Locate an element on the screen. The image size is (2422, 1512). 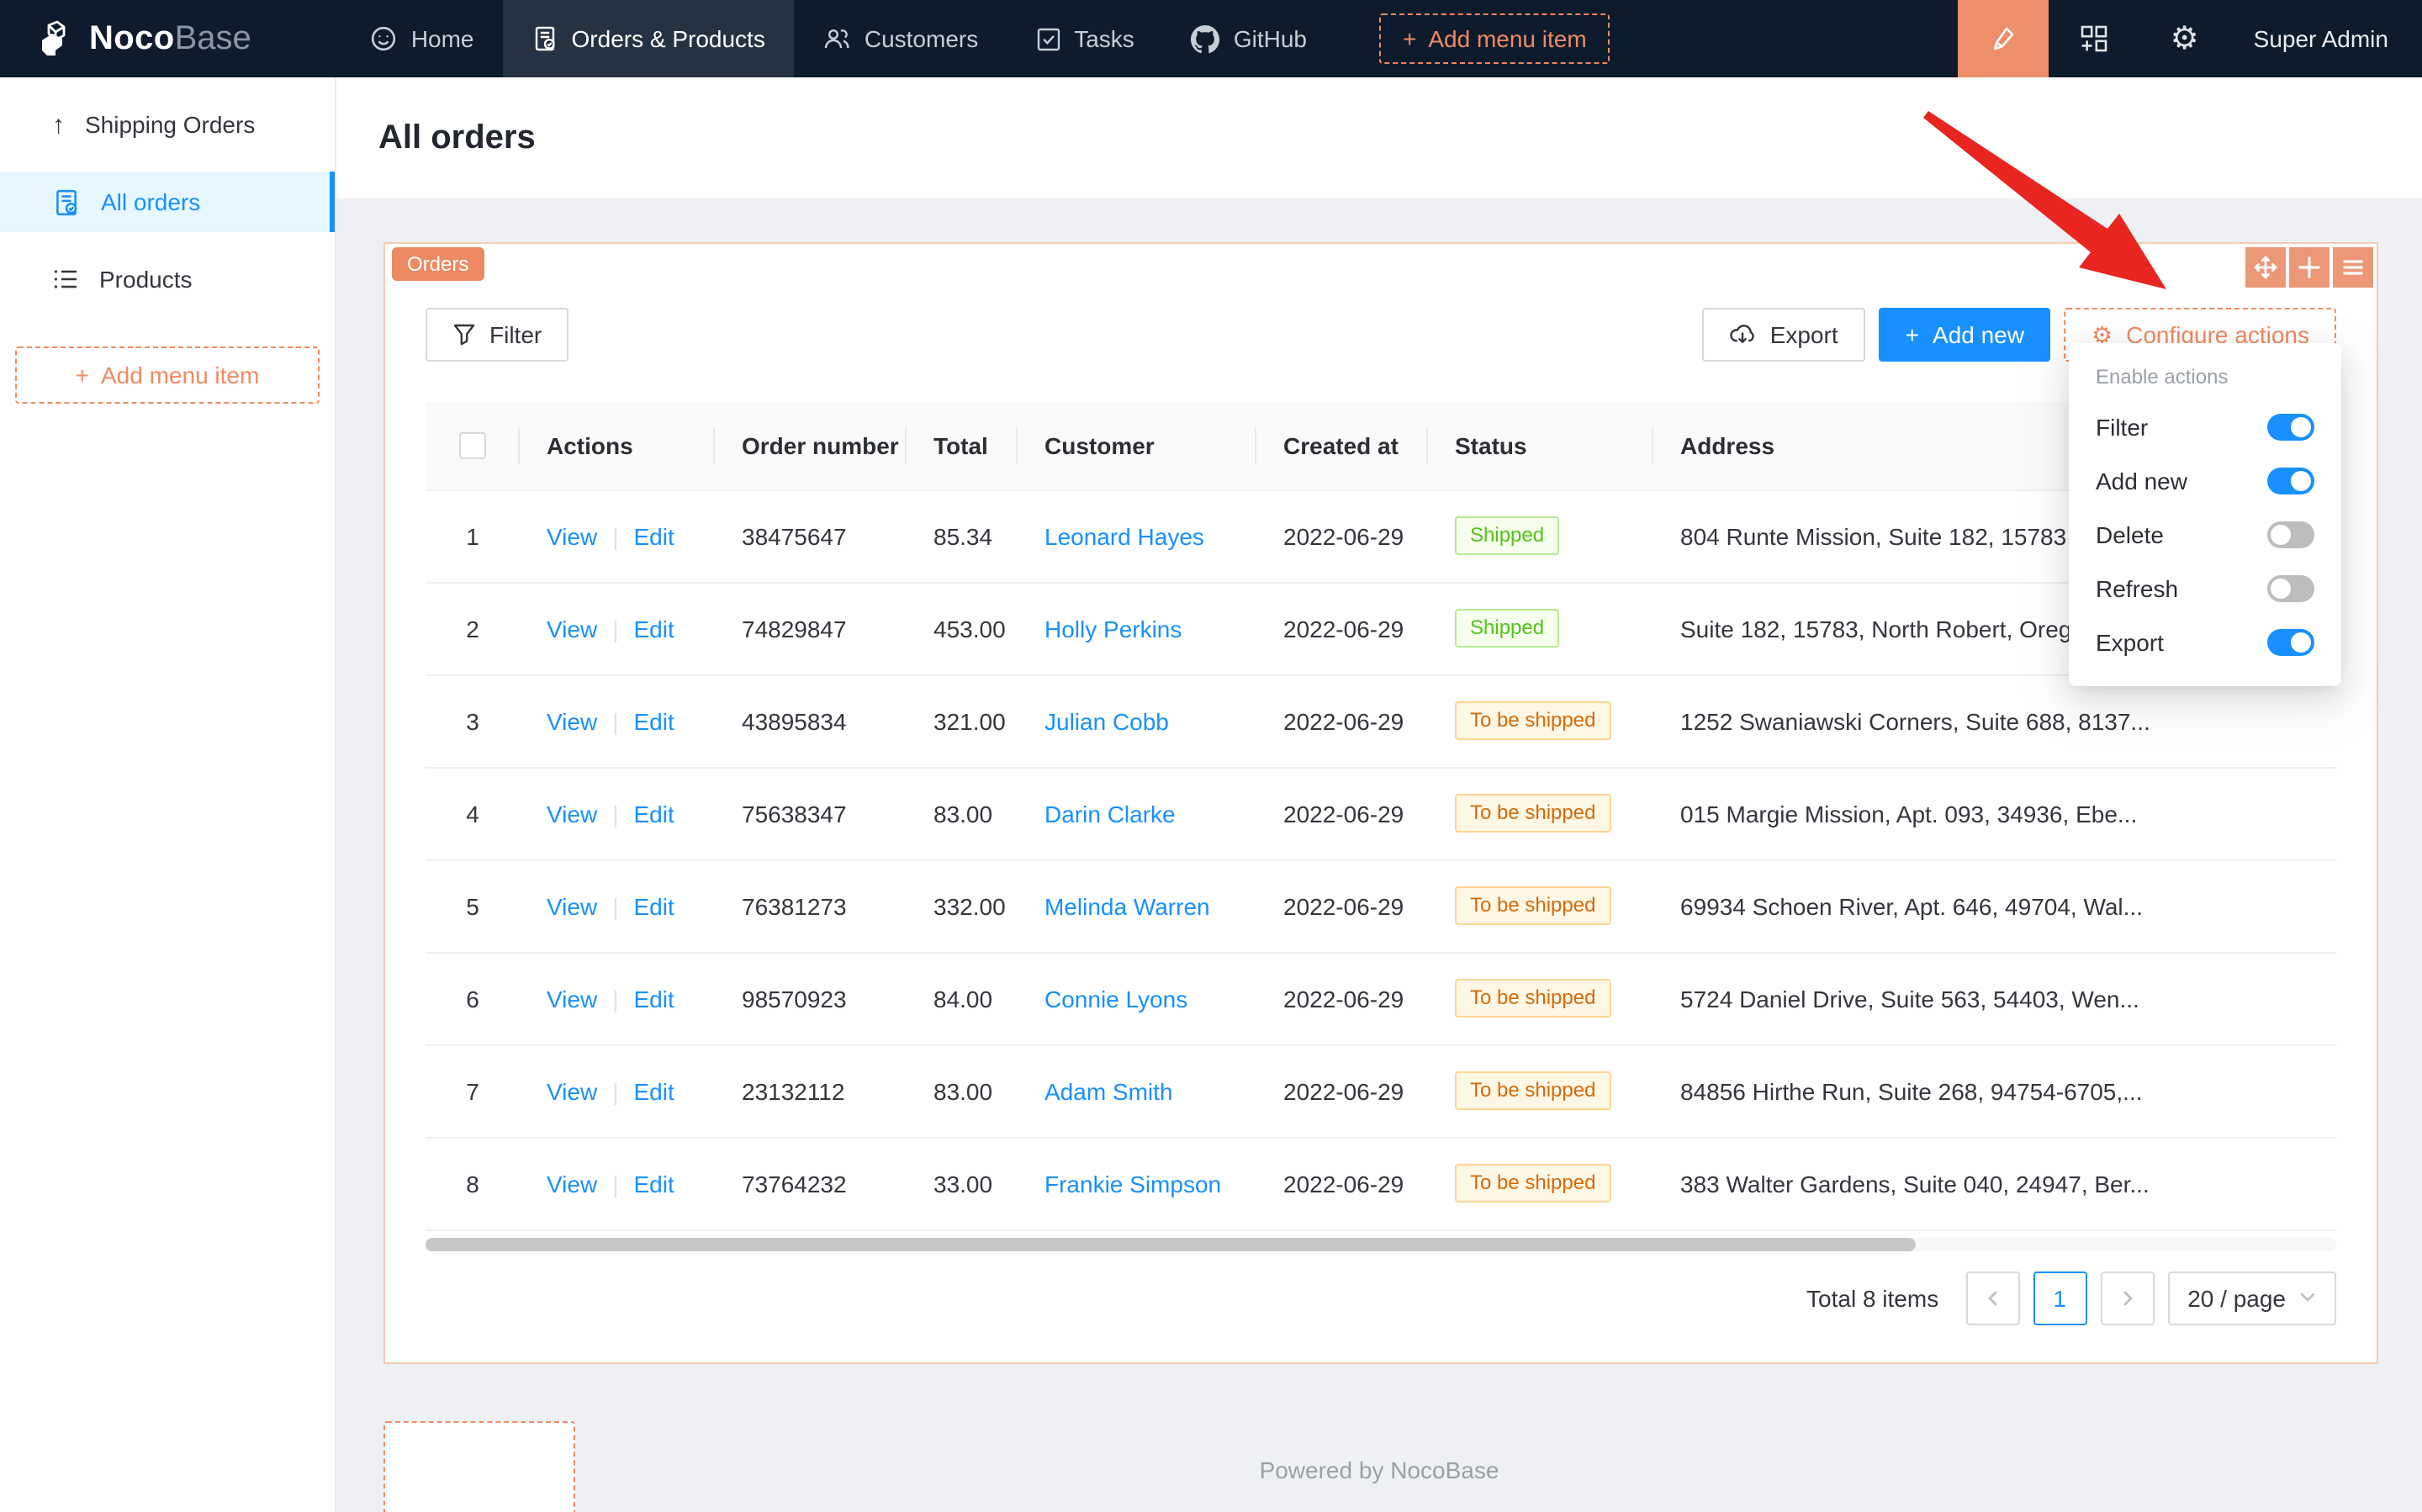
row-index: 2 is located at coordinates (473, 628).